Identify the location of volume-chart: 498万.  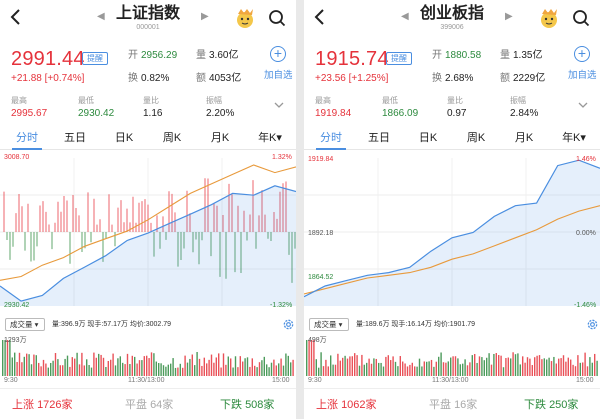
(452, 356).